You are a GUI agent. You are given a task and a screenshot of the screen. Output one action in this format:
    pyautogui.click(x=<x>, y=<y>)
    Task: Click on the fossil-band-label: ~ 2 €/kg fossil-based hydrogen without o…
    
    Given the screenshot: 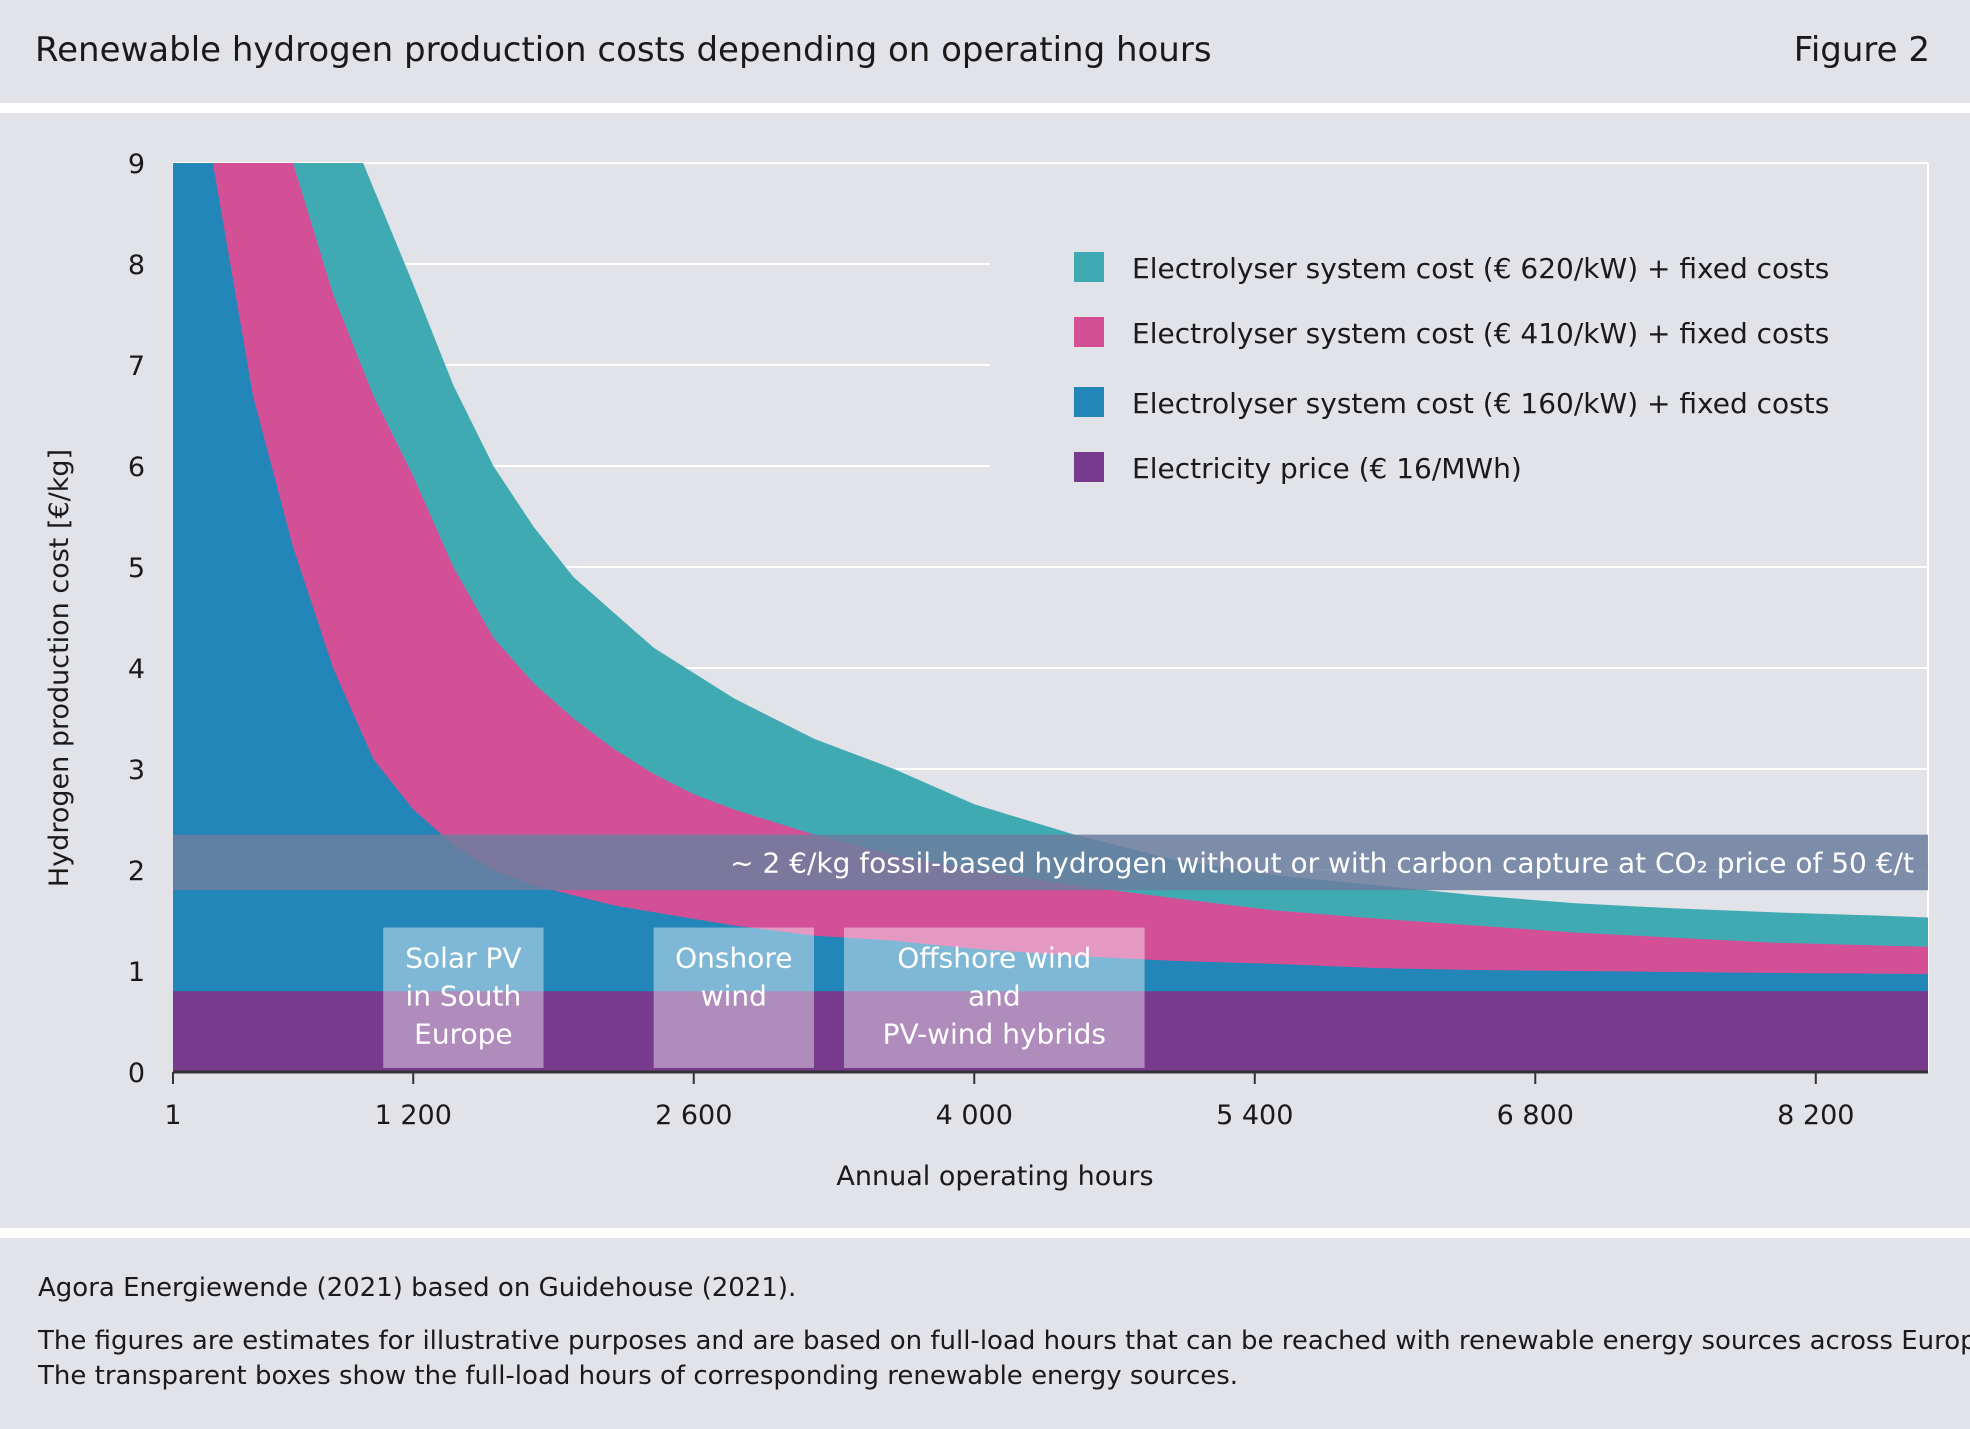 What is the action you would take?
    pyautogui.click(x=1322, y=862)
    